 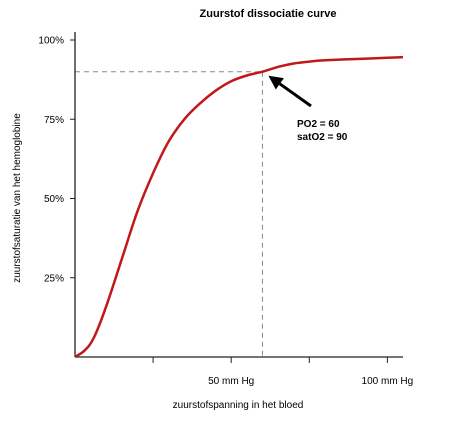 I want to click on x-axis-label: zuurstofspanning in het bloed, so click(x=238, y=405).